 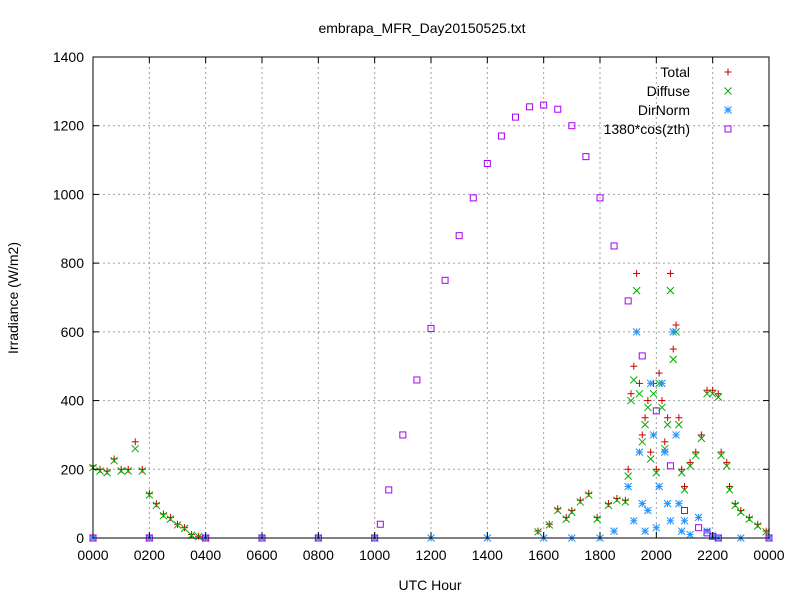 What do you see at coordinates (374, 555) in the screenshot?
I see `x-tick-label: 1000` at bounding box center [374, 555].